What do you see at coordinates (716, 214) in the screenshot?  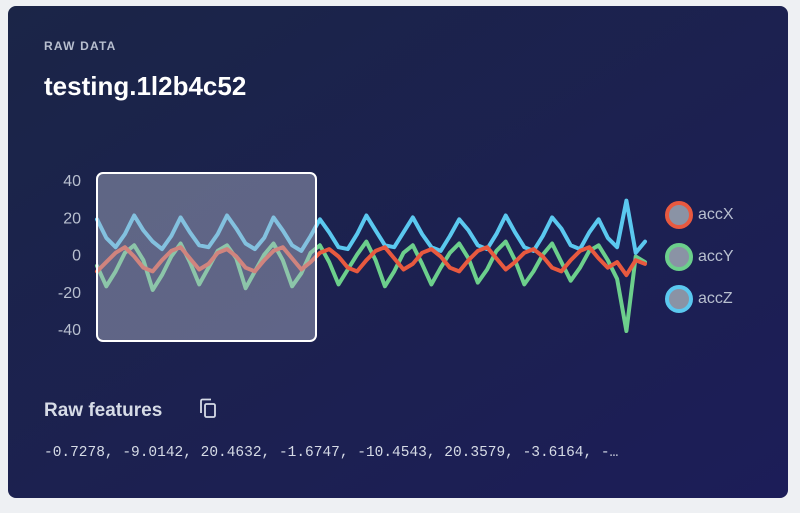 I see `legend-label: accX` at bounding box center [716, 214].